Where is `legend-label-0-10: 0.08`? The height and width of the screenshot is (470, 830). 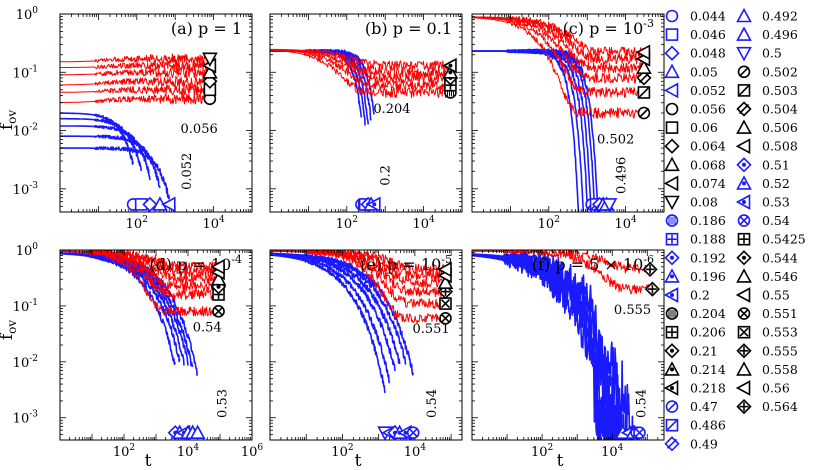 legend-label-0-10: 0.08 is located at coordinates (704, 202).